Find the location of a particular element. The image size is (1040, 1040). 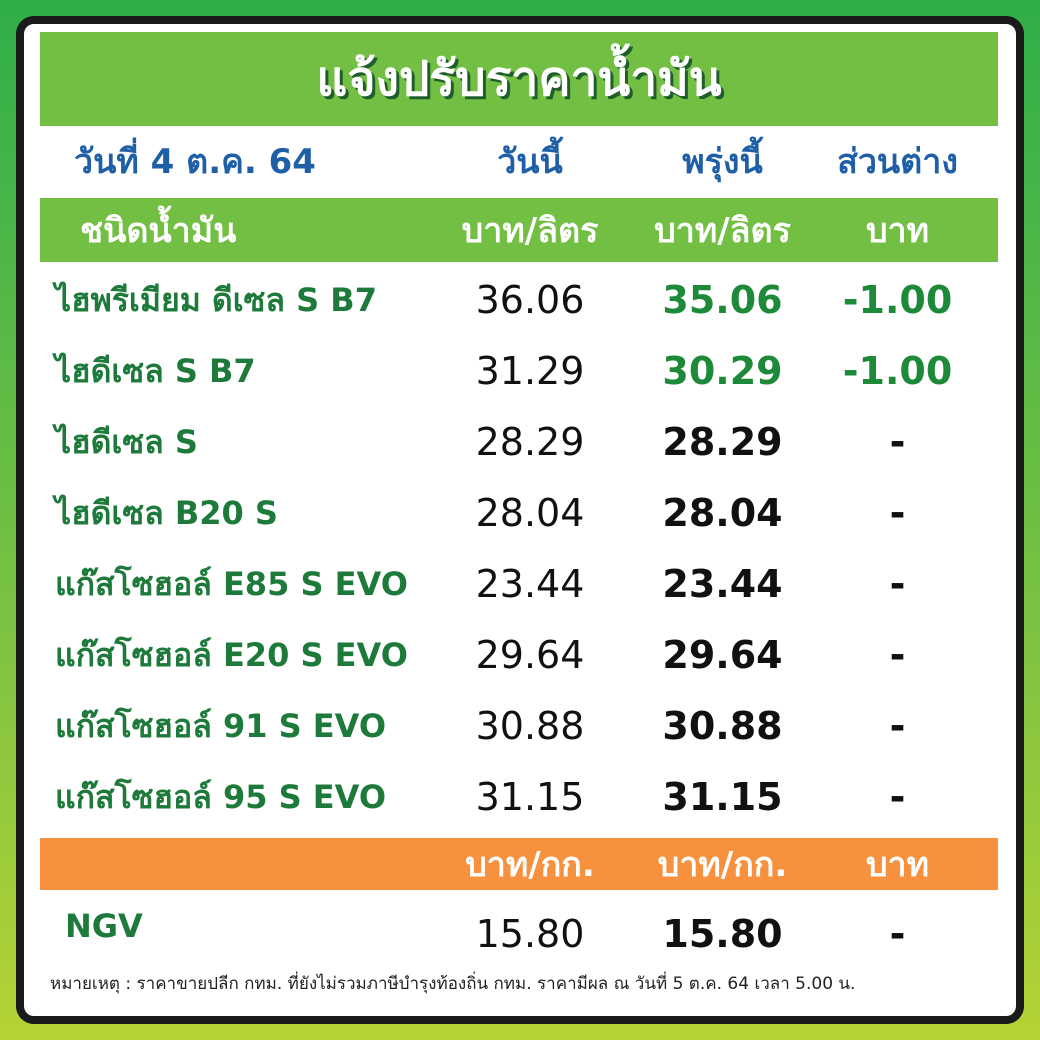

today-cell: 15.80 is located at coordinates (530, 934).